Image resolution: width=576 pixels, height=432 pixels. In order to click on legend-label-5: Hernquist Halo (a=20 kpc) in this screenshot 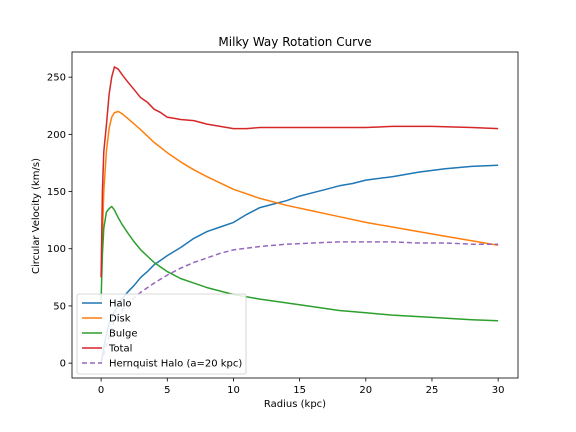, I will do `click(175, 364)`.